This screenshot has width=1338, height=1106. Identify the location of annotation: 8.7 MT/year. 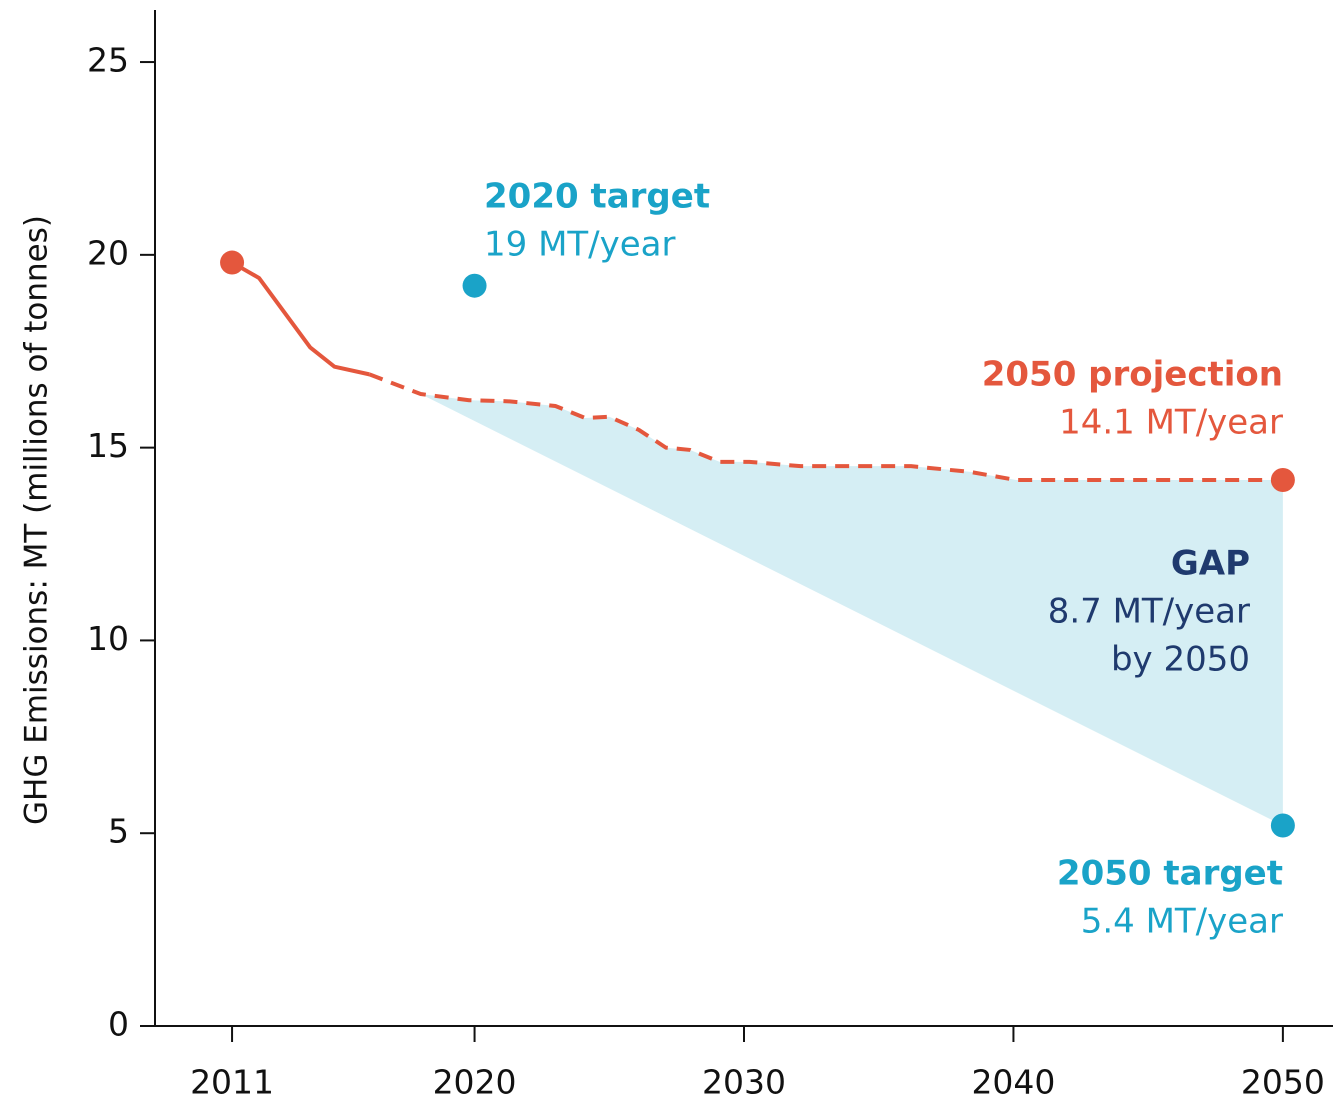
(1149, 612).